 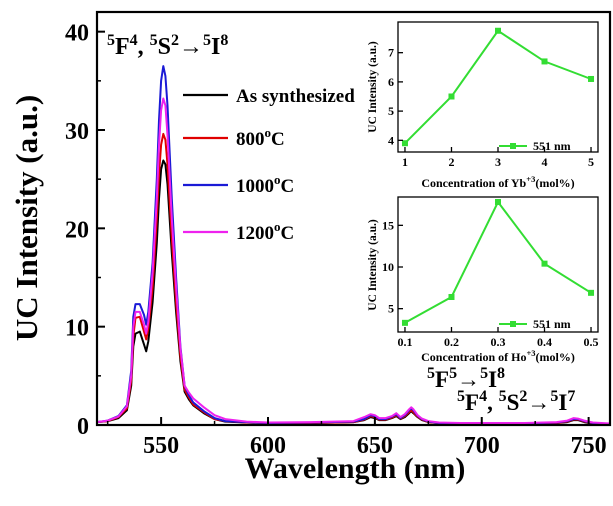 I want to click on transition-label-f4s2-i8: 5F4, 5S2→5I8, so click(x=167, y=46).